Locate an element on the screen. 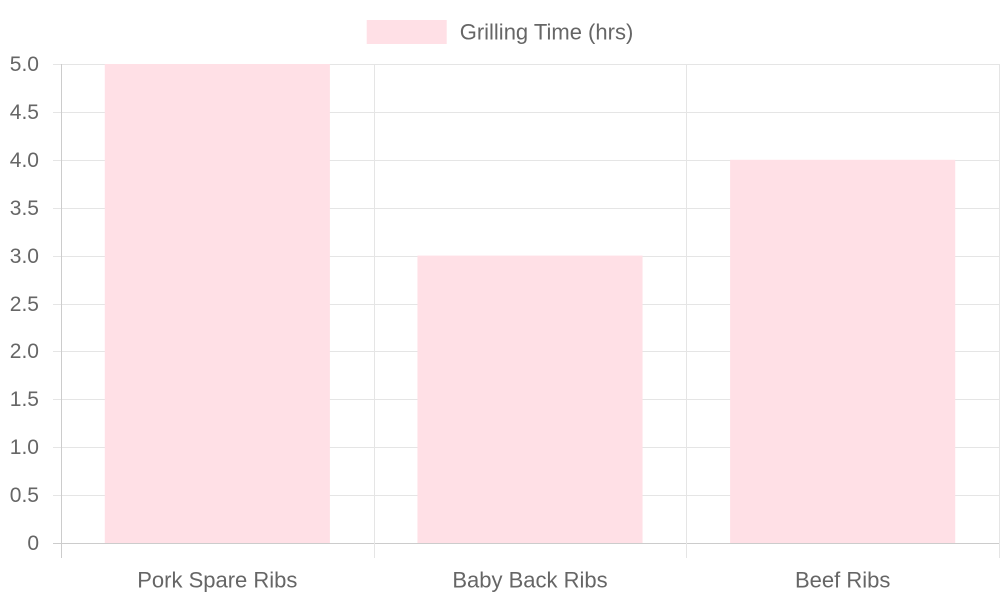  bar-baby-back-ribs is located at coordinates (530, 399).